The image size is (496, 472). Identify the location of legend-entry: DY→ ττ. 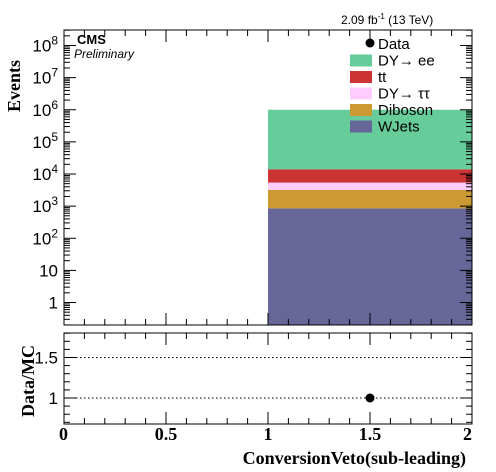
(390, 94).